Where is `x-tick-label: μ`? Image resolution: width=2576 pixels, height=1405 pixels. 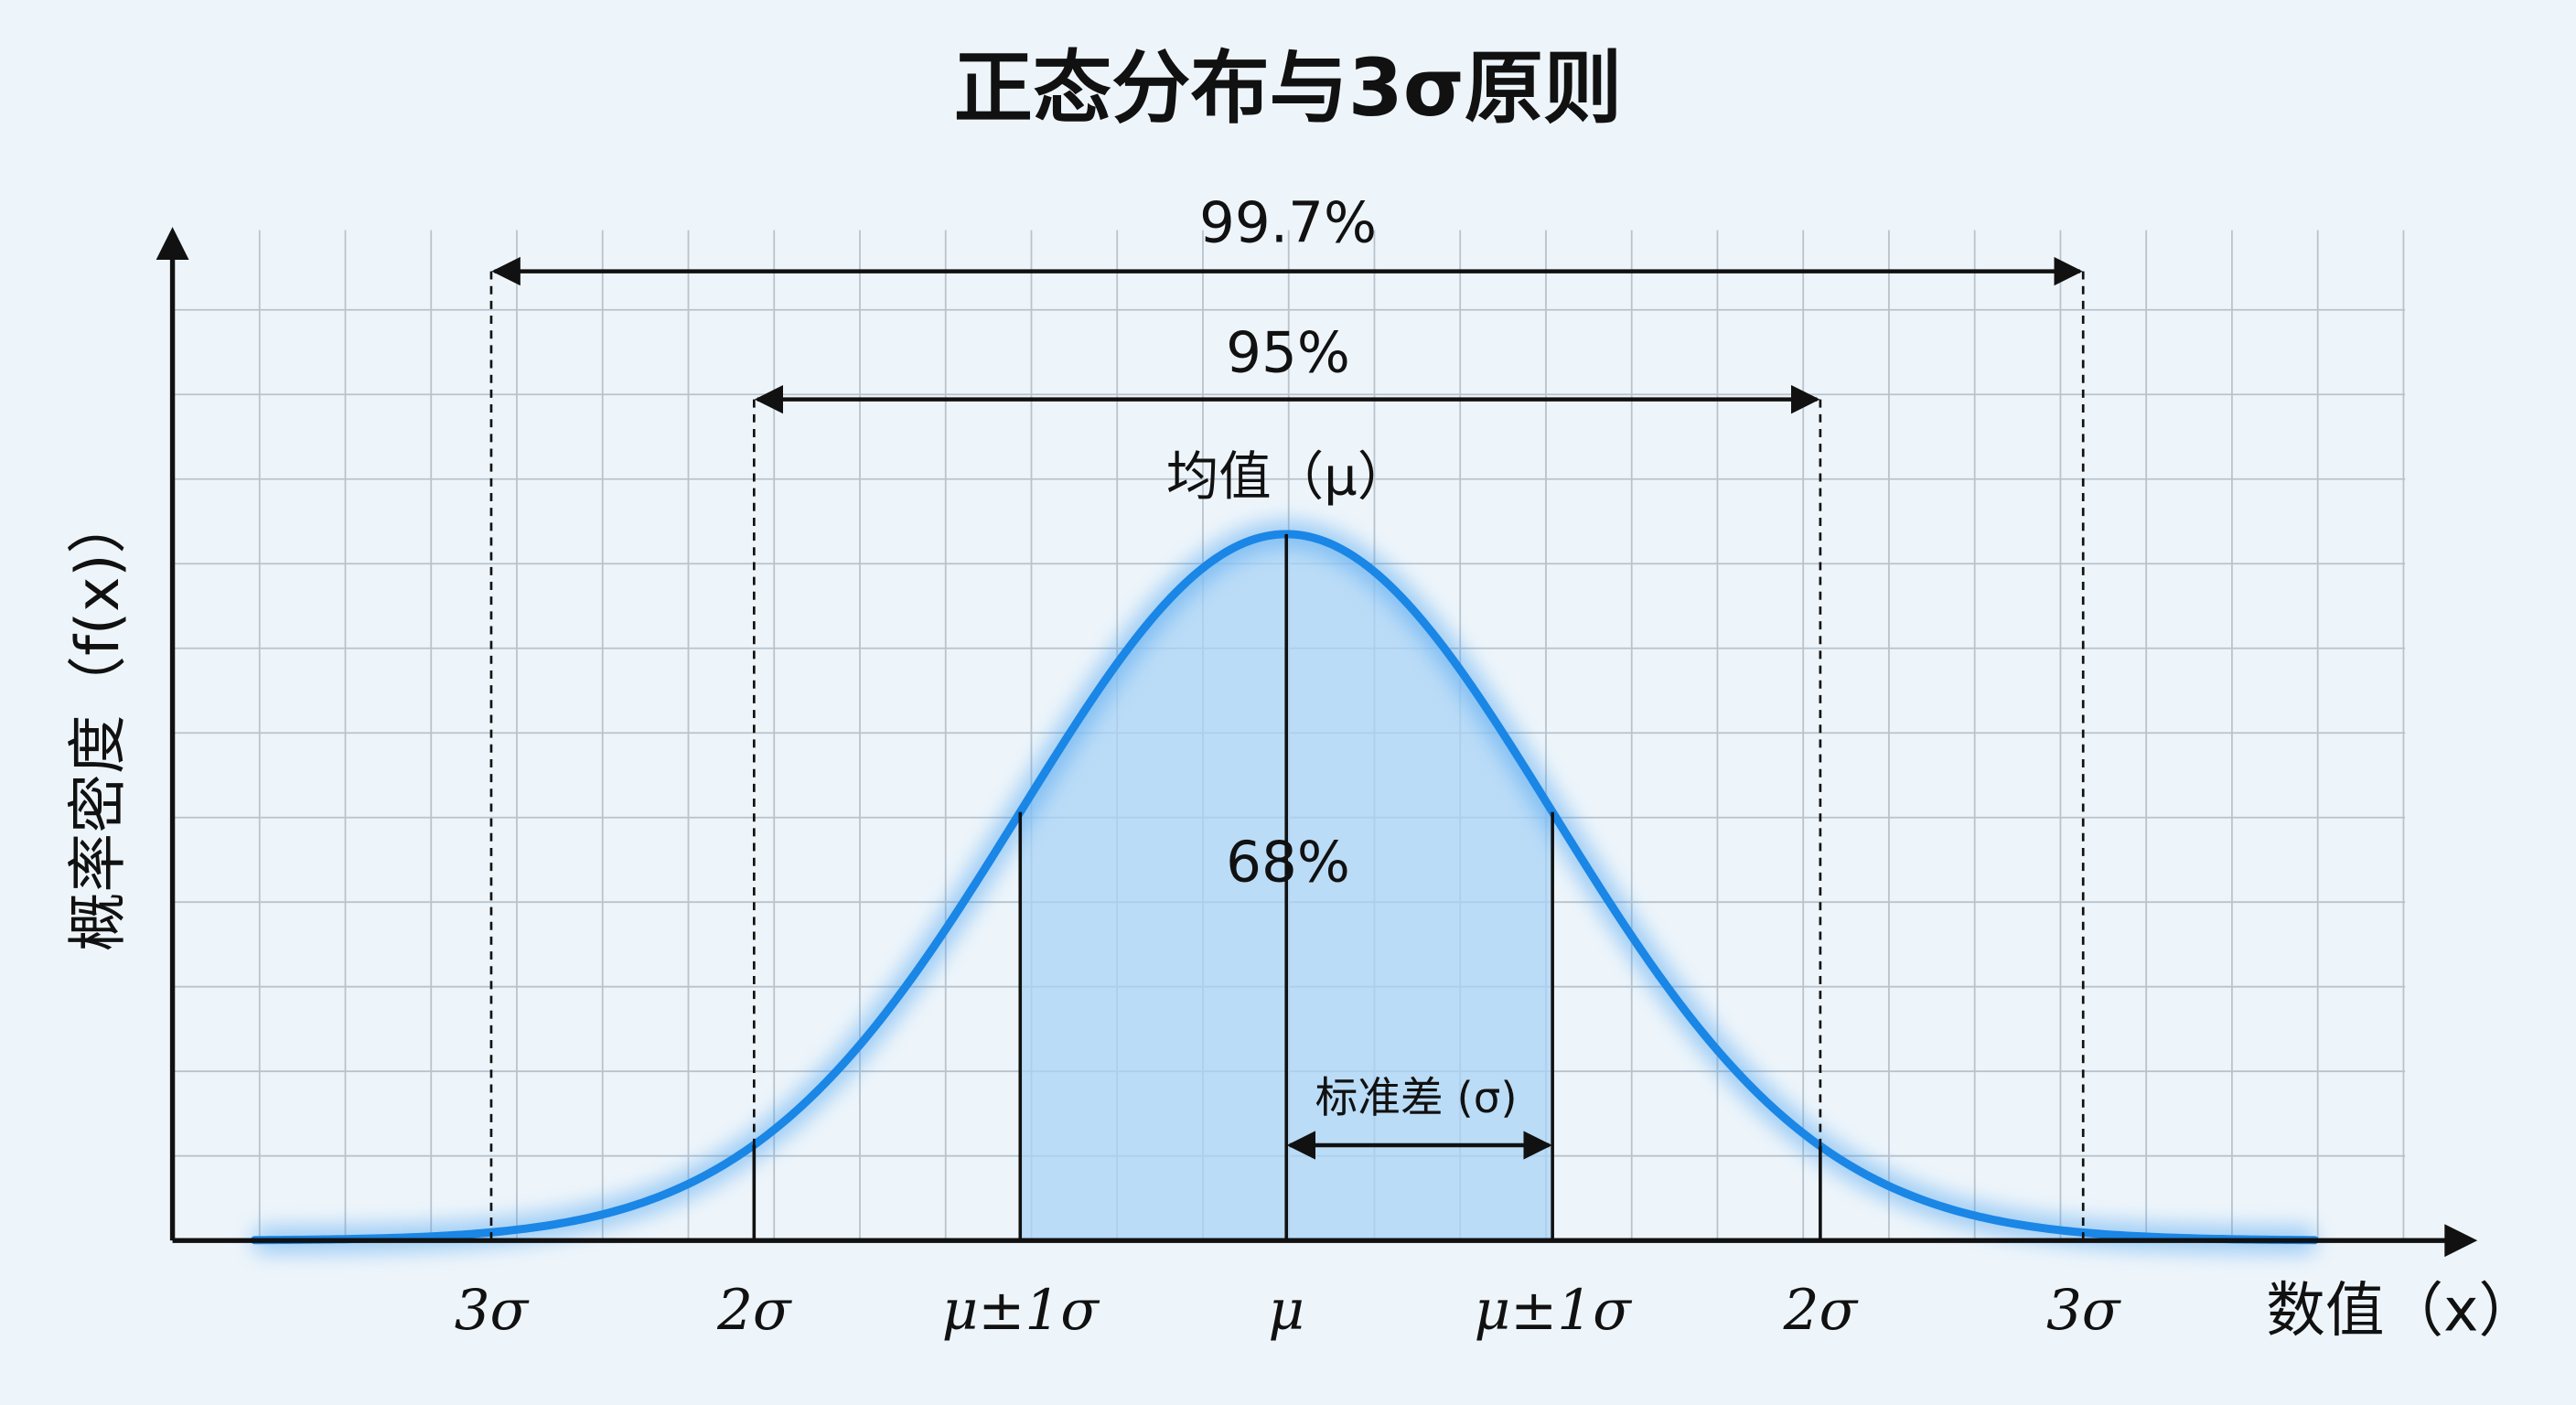
x-tick-label: μ is located at coordinates (1286, 1310).